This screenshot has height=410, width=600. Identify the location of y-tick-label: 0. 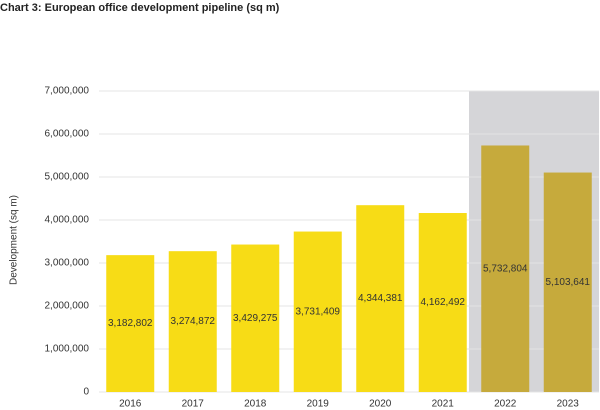
(86, 392).